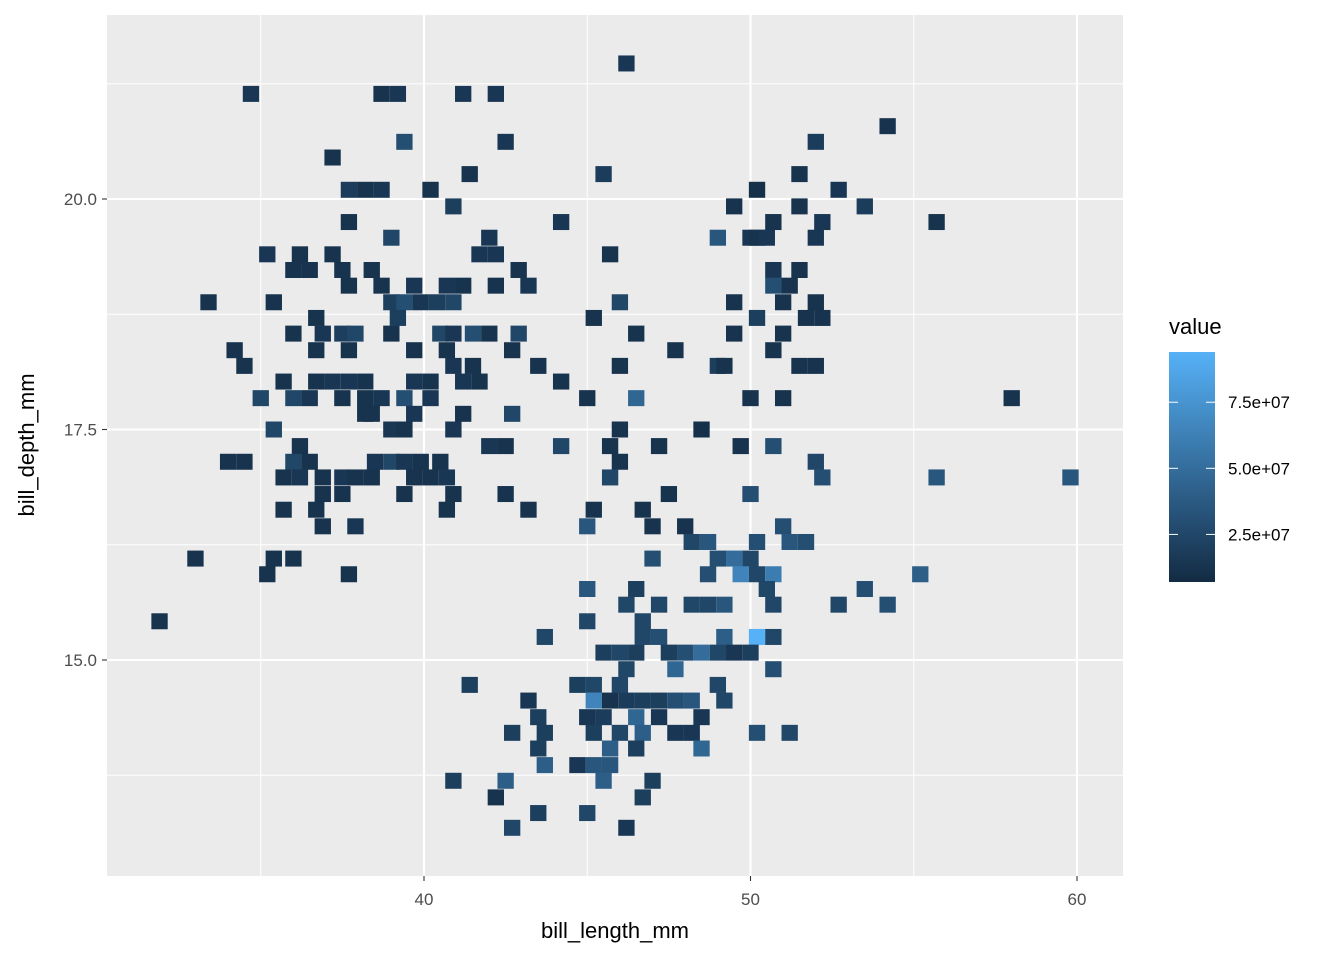 This screenshot has height=960, width=1344. I want to click on y-tick-label: 15.0, so click(80, 660).